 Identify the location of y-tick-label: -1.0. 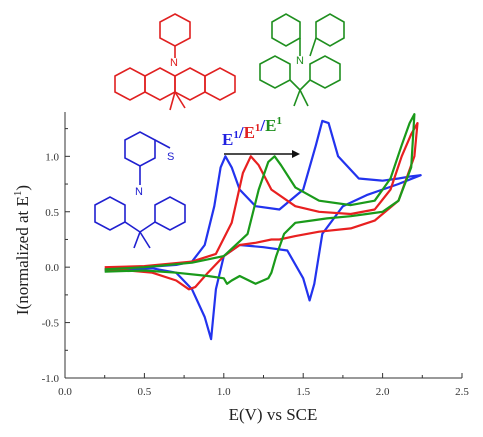
(51, 379).